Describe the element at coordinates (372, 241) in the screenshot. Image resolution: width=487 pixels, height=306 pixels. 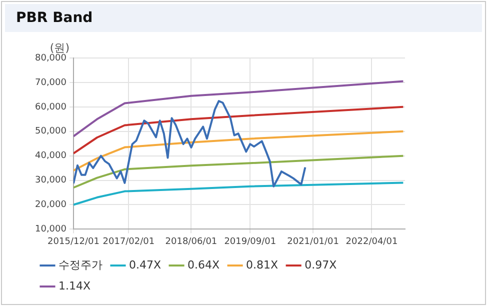
I see `x-tick-label: 2022/04/01` at that location.